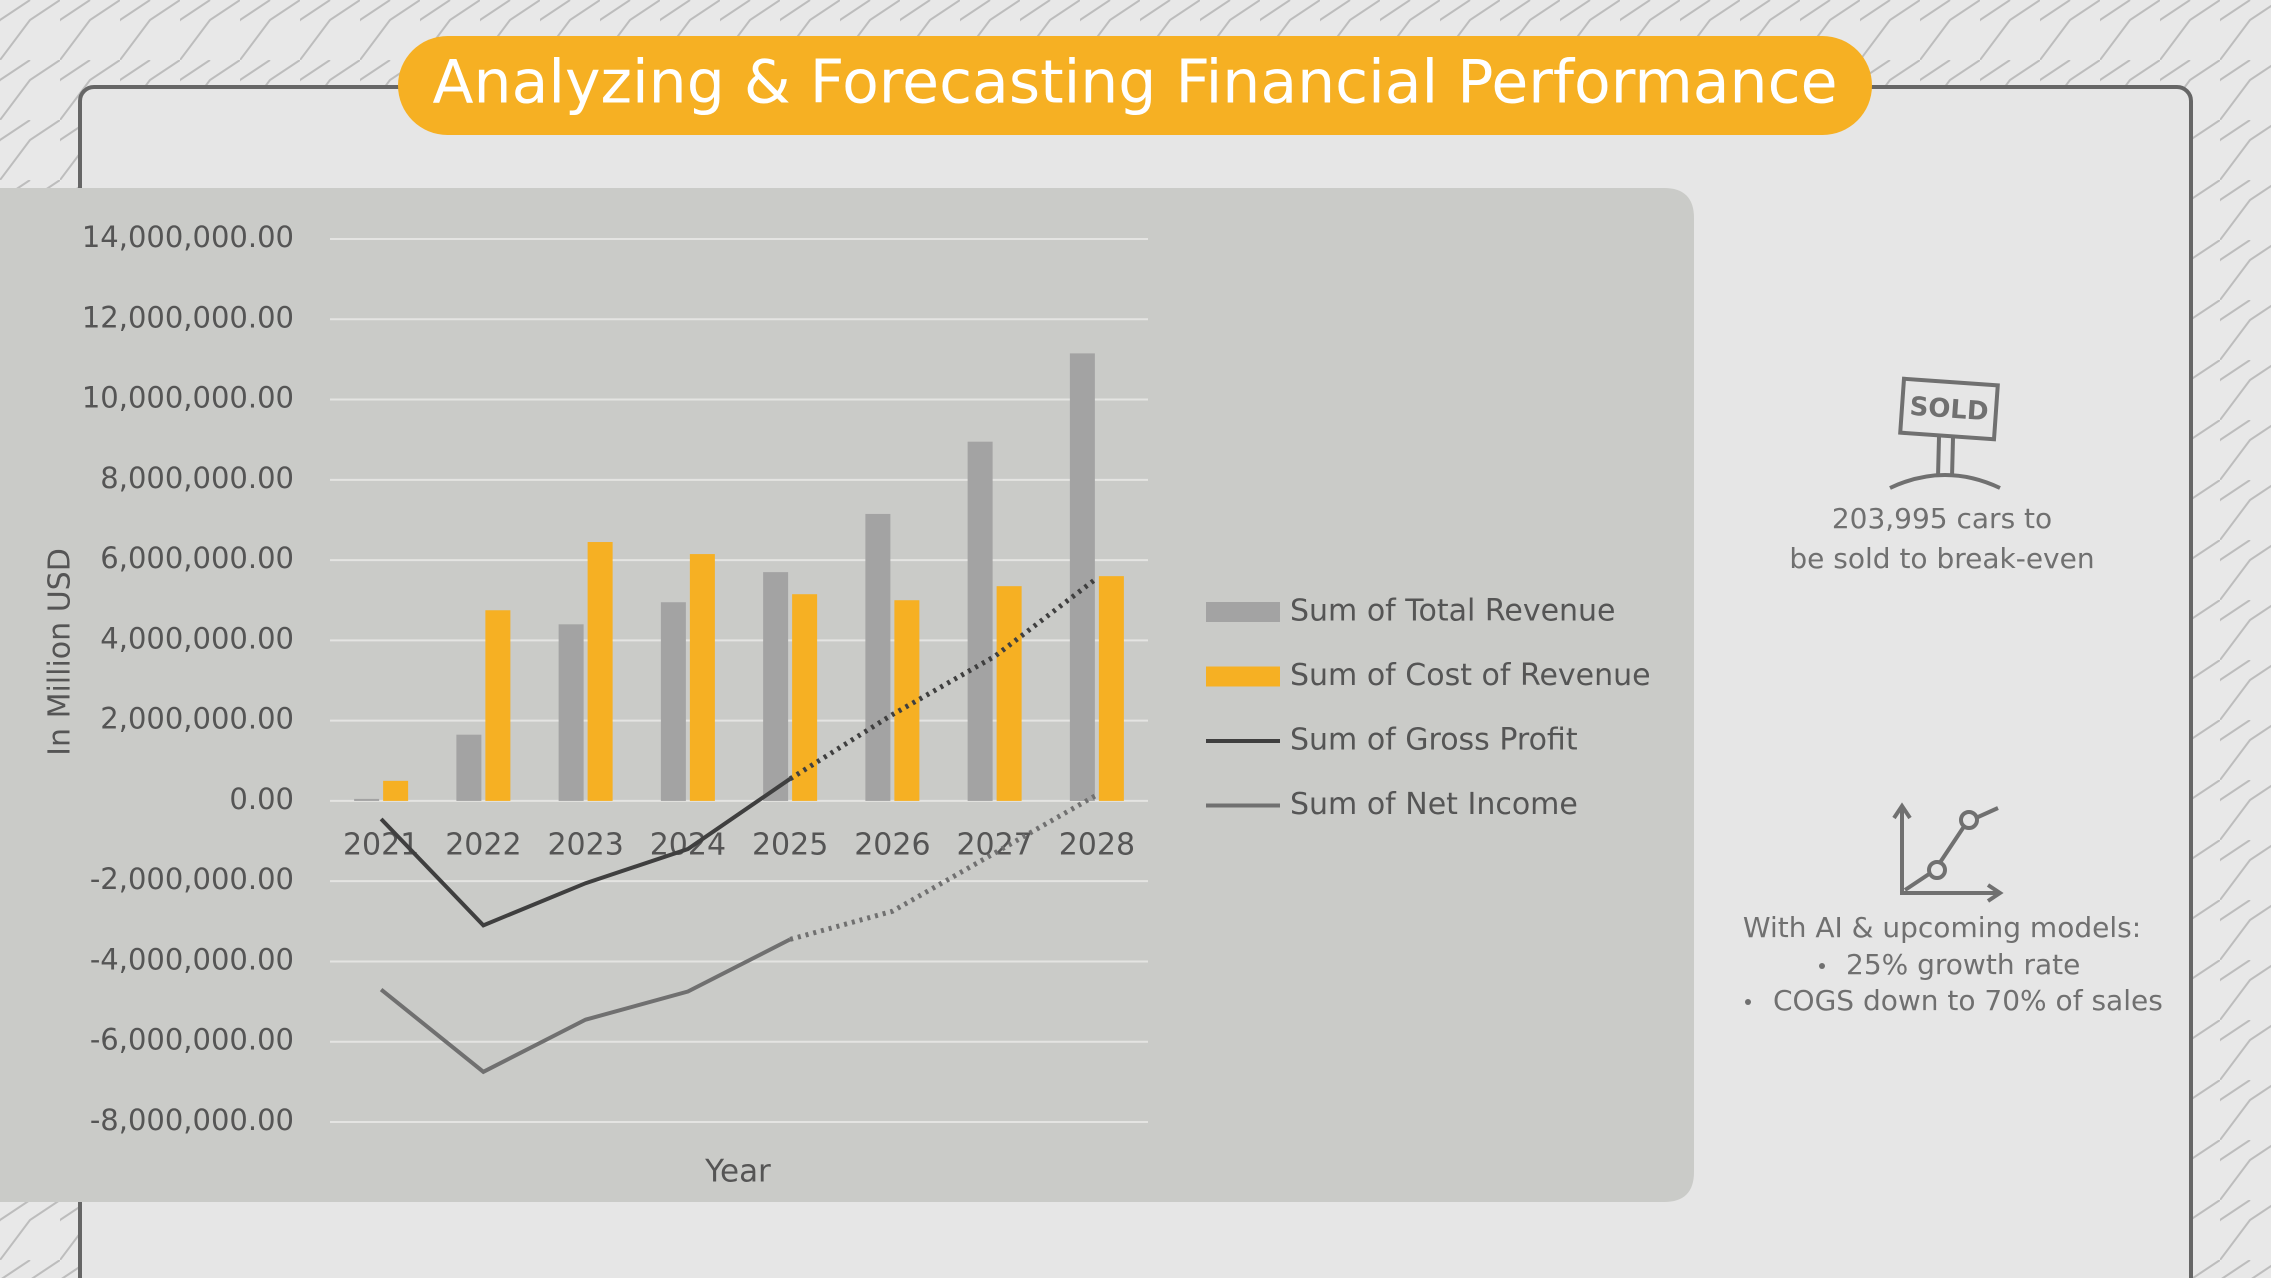 This screenshot has height=1278, width=2271. I want to click on break-even-line: be sold to break-even, so click(1941, 558).